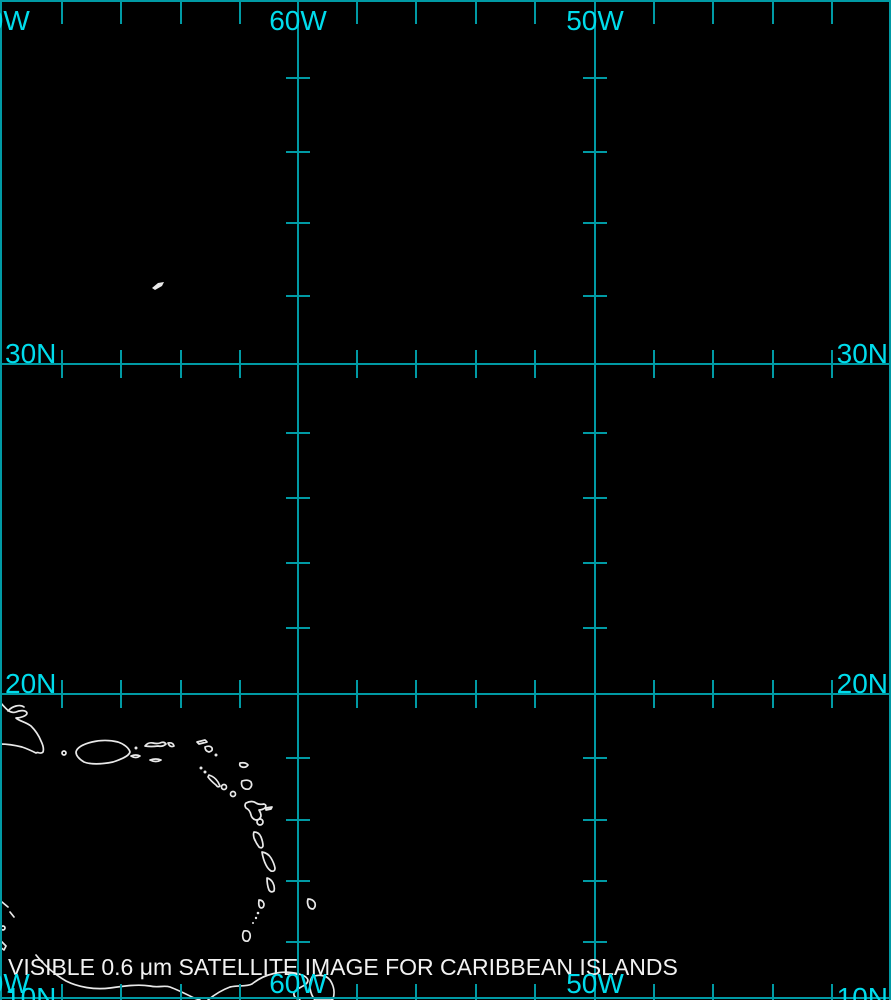 The image size is (891, 1000). I want to click on island-tortola, so click(171, 745).